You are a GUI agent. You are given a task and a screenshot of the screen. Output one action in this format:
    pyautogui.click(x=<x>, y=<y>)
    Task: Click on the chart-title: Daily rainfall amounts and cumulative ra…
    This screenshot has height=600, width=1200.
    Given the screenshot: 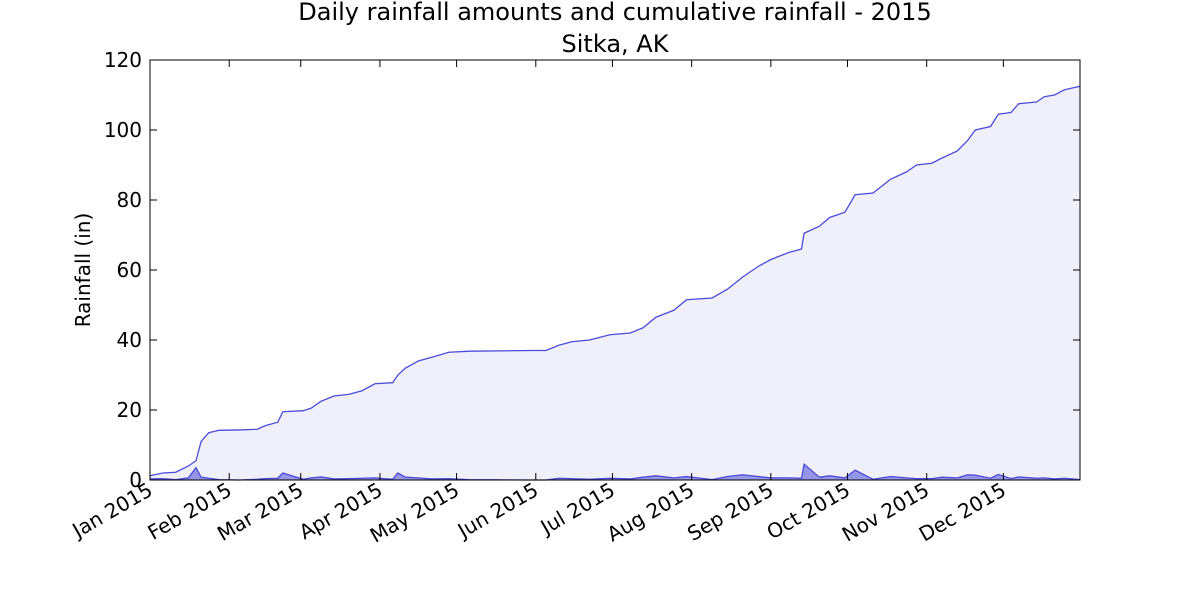 What is the action you would take?
    pyautogui.click(x=614, y=13)
    